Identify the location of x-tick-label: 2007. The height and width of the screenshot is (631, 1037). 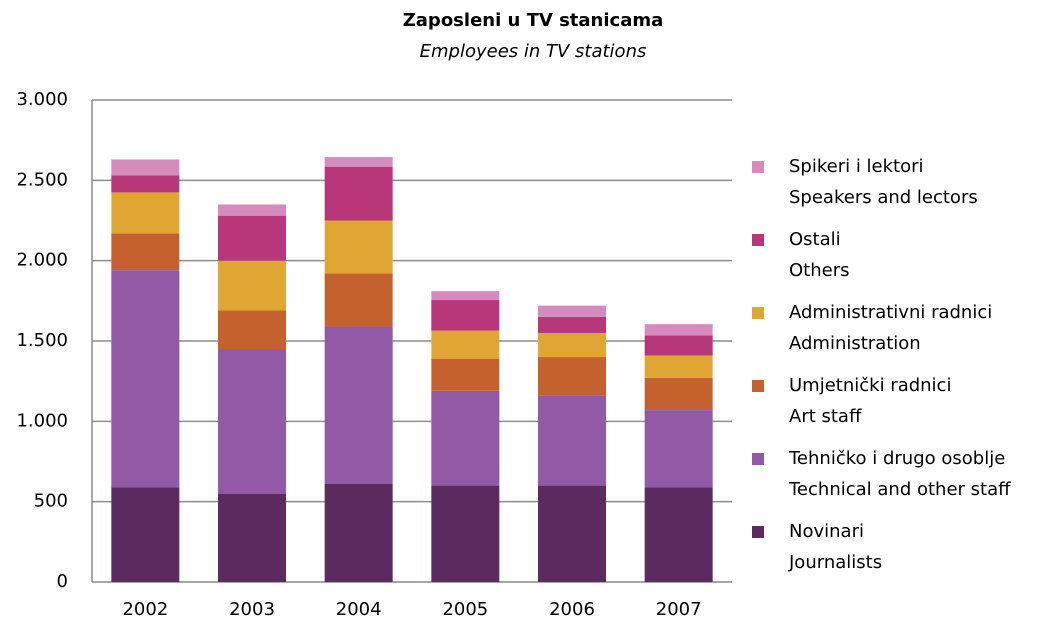
(679, 609).